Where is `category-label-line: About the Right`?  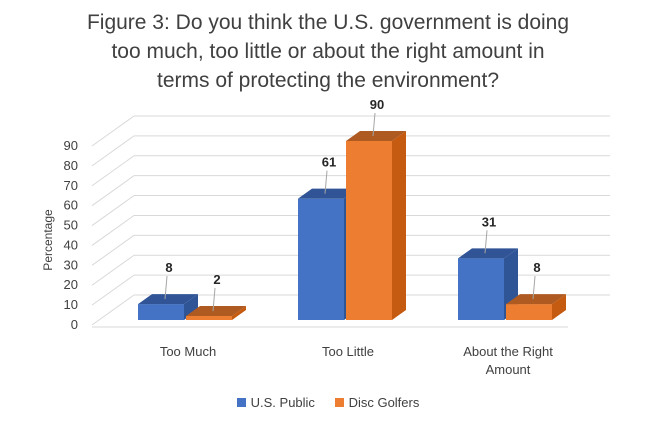 category-label-line: About the Right is located at coordinates (508, 351).